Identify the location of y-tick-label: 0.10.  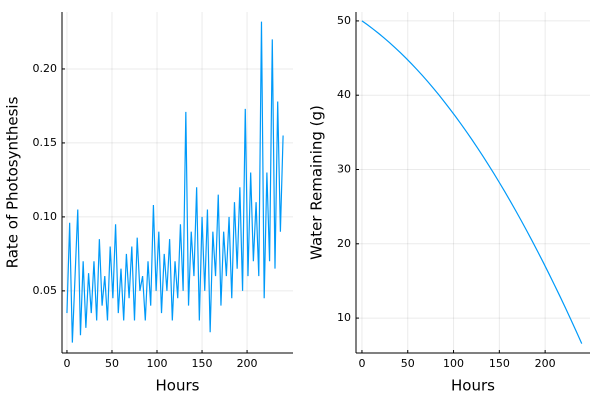
(45, 216).